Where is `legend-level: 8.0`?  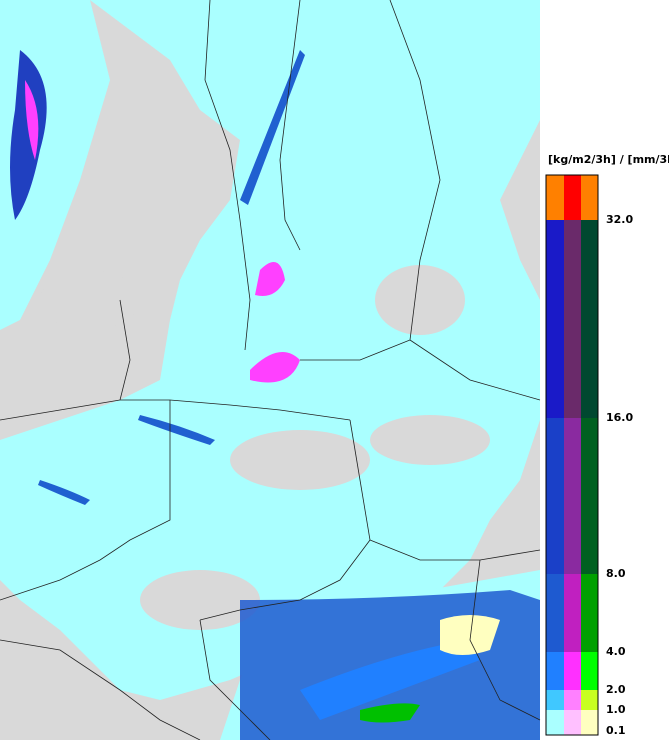
legend-level: 8.0 is located at coordinates (616, 573).